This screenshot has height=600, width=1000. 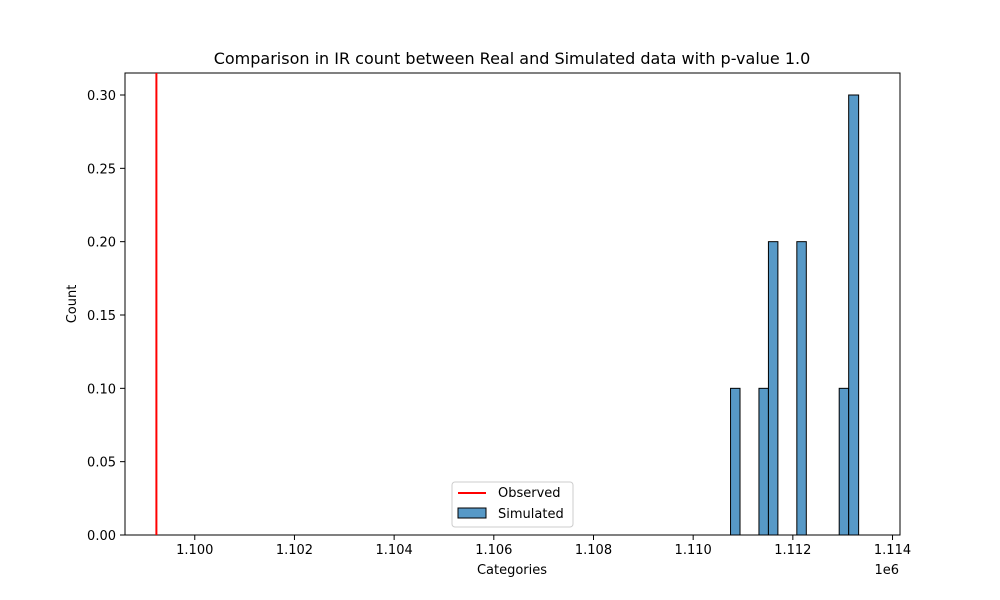 I want to click on x-tick-label-2: 1.104, so click(x=394, y=550).